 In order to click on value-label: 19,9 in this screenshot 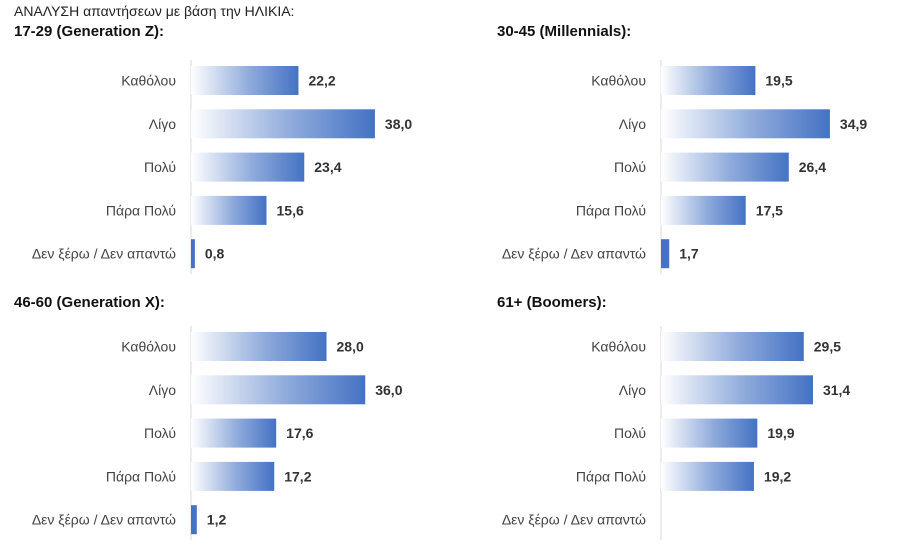, I will do `click(780, 433)`.